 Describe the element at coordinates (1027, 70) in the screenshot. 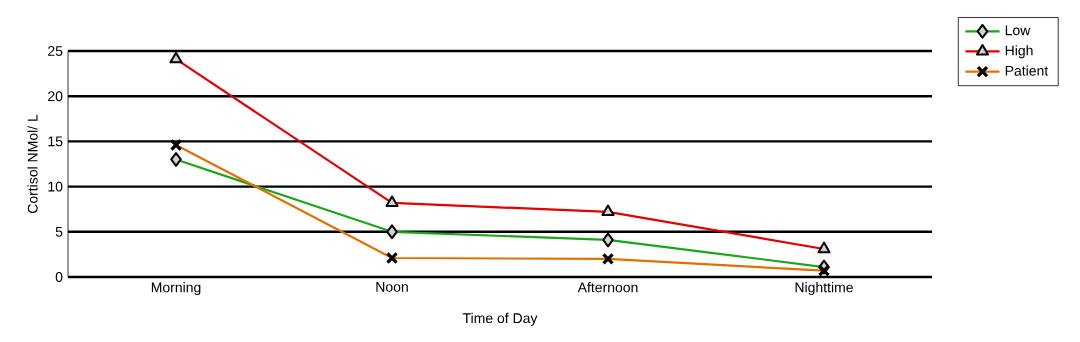

I see `legend-label: Patient` at that location.